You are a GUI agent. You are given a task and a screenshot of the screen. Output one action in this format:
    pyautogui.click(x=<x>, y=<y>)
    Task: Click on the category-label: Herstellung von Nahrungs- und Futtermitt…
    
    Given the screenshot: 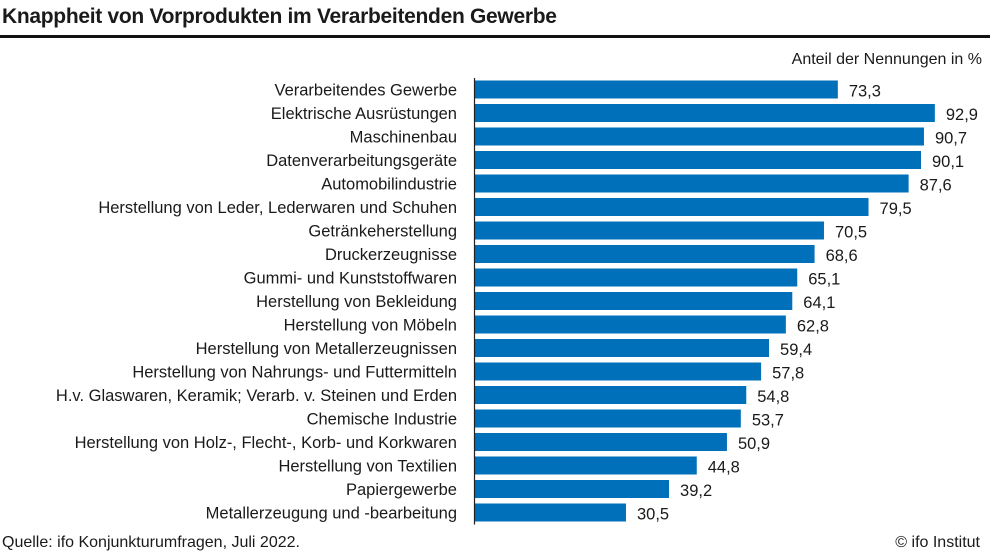 What is the action you would take?
    pyautogui.click(x=294, y=373)
    